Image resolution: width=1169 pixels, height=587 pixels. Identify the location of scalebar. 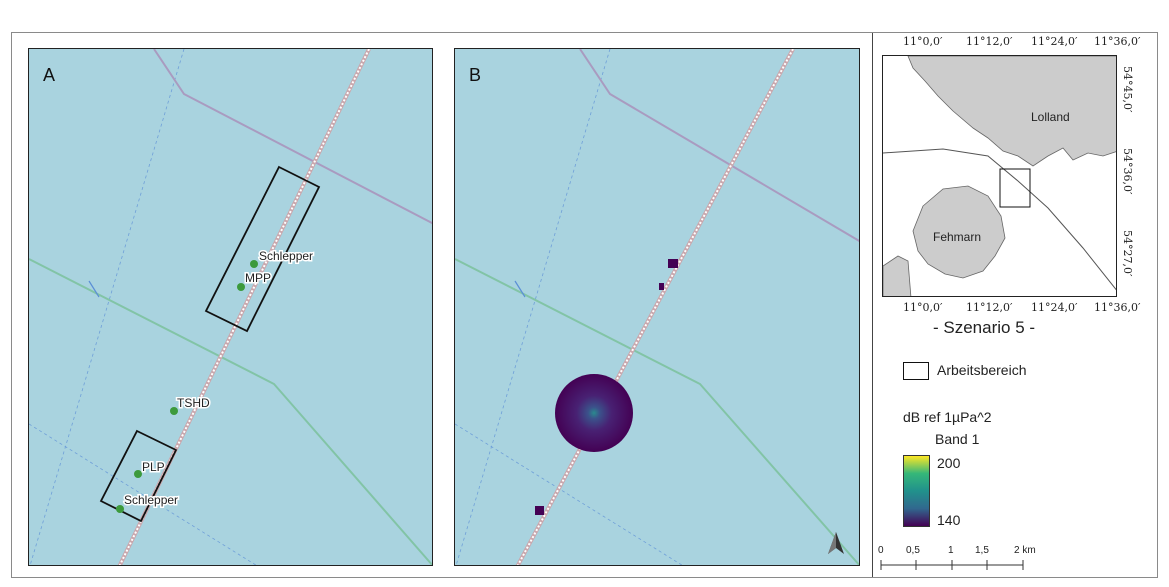
(952, 565).